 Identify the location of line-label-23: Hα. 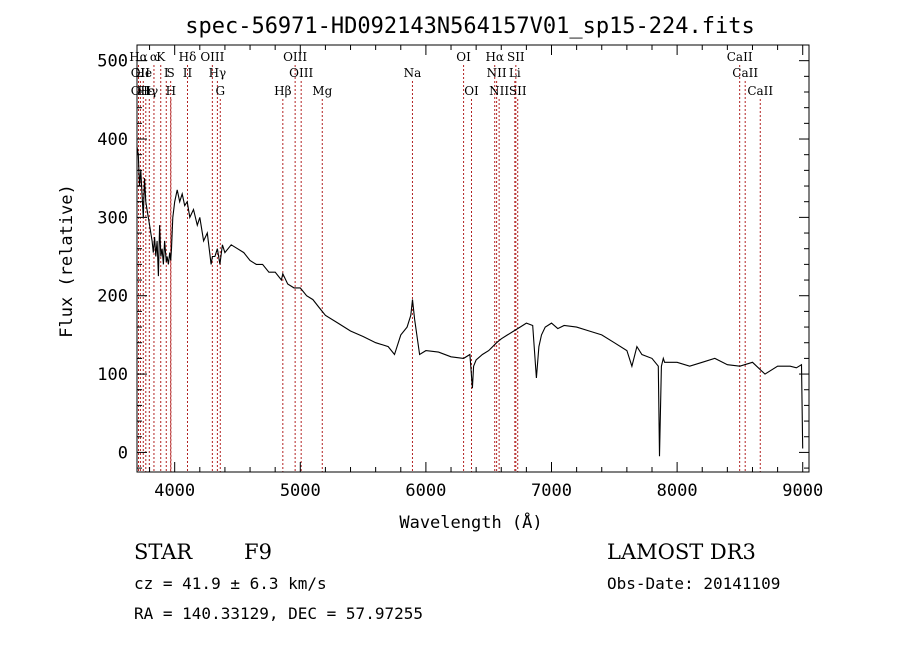
(494, 57).